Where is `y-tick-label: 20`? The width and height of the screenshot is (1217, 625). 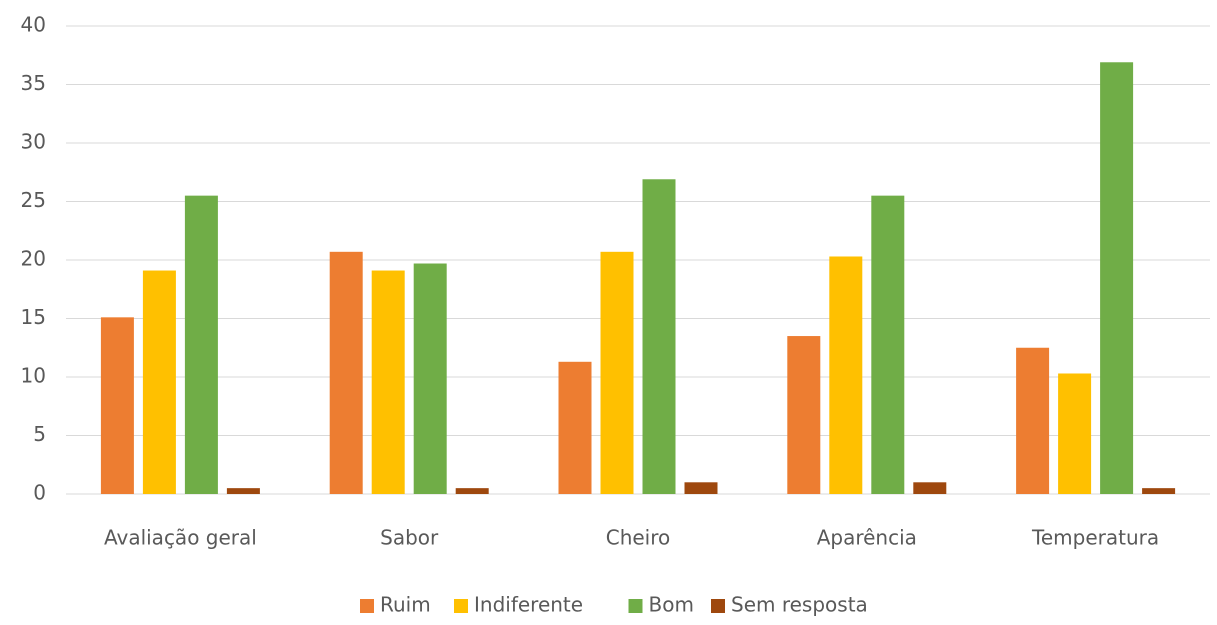
y-tick-label: 20 is located at coordinates (33, 259).